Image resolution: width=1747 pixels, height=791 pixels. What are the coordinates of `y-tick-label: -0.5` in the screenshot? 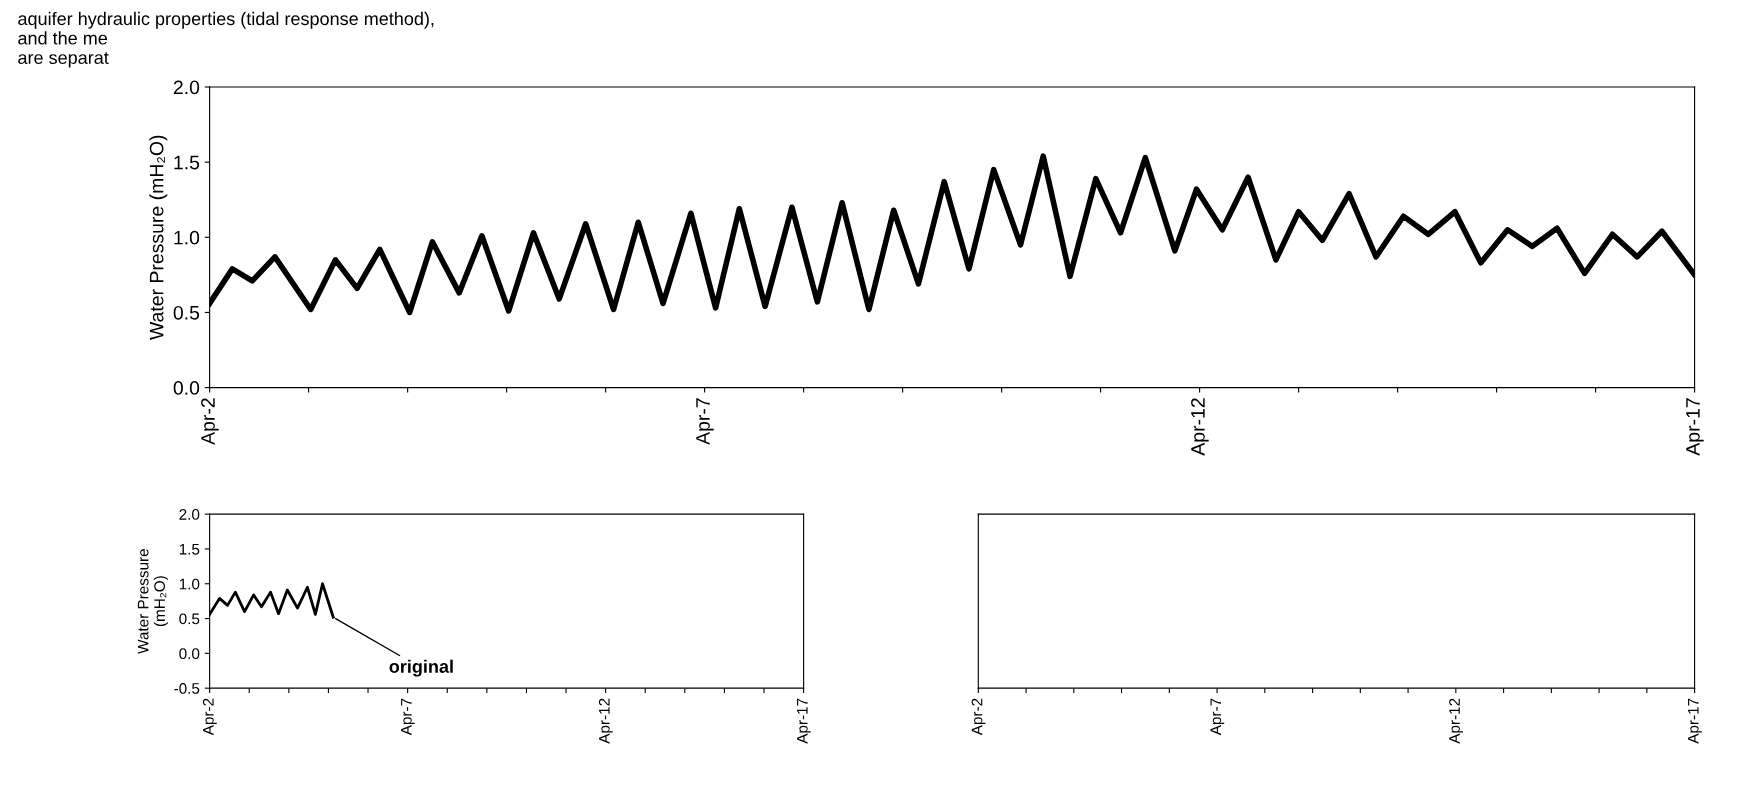 It's located at (187, 688).